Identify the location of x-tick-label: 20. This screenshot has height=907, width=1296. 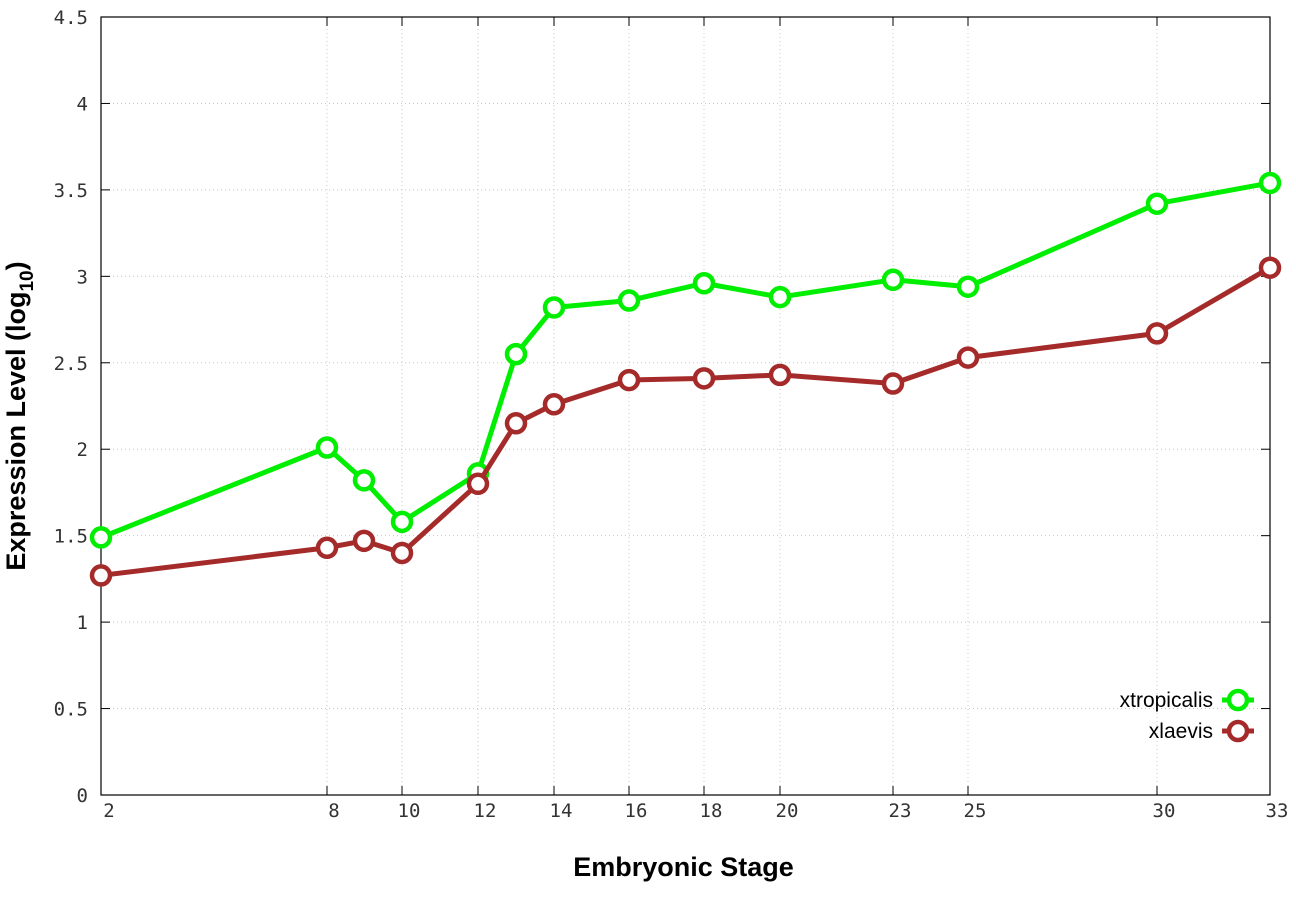
(787, 811).